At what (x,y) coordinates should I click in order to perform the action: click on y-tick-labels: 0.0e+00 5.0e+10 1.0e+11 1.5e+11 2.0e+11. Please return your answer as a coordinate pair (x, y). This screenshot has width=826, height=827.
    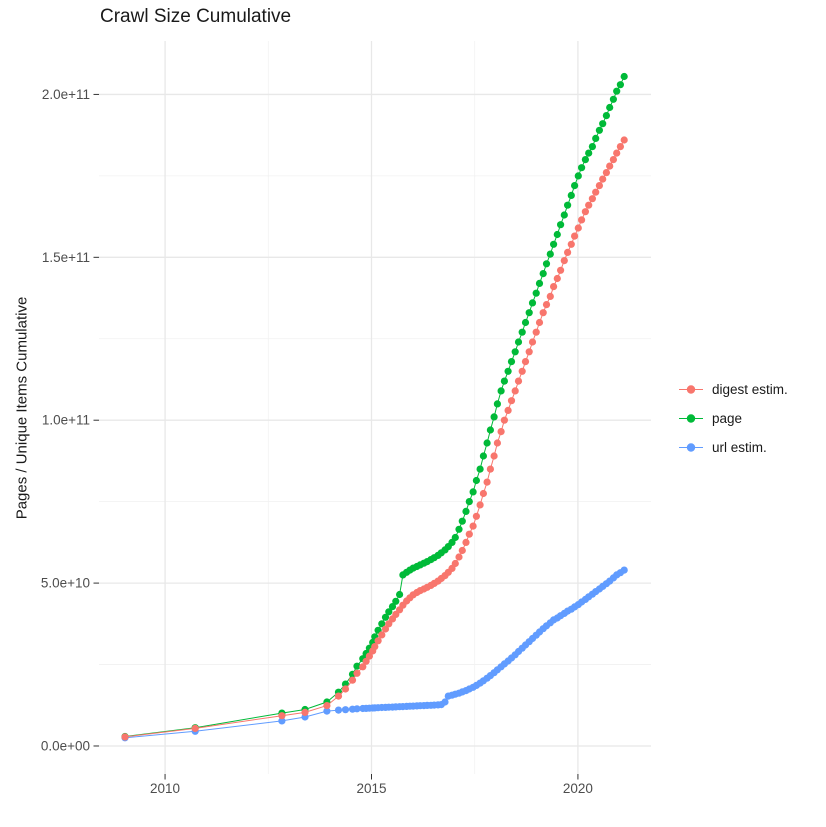
    Looking at the image, I should click on (65, 420).